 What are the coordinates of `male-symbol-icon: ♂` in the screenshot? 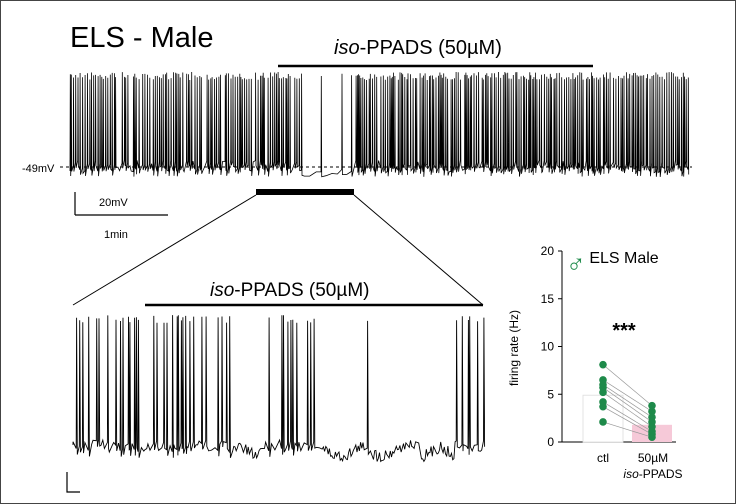 It's located at (576, 263).